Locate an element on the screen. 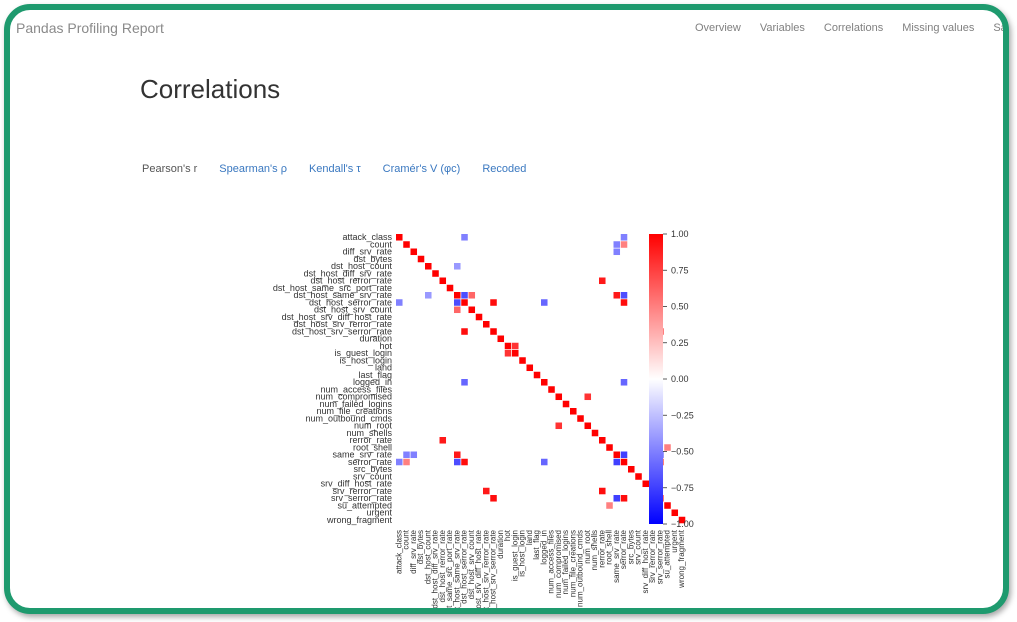 Image resolution: width=1017 pixels, height=622 pixels. nav-variables: Variables is located at coordinates (782, 28).